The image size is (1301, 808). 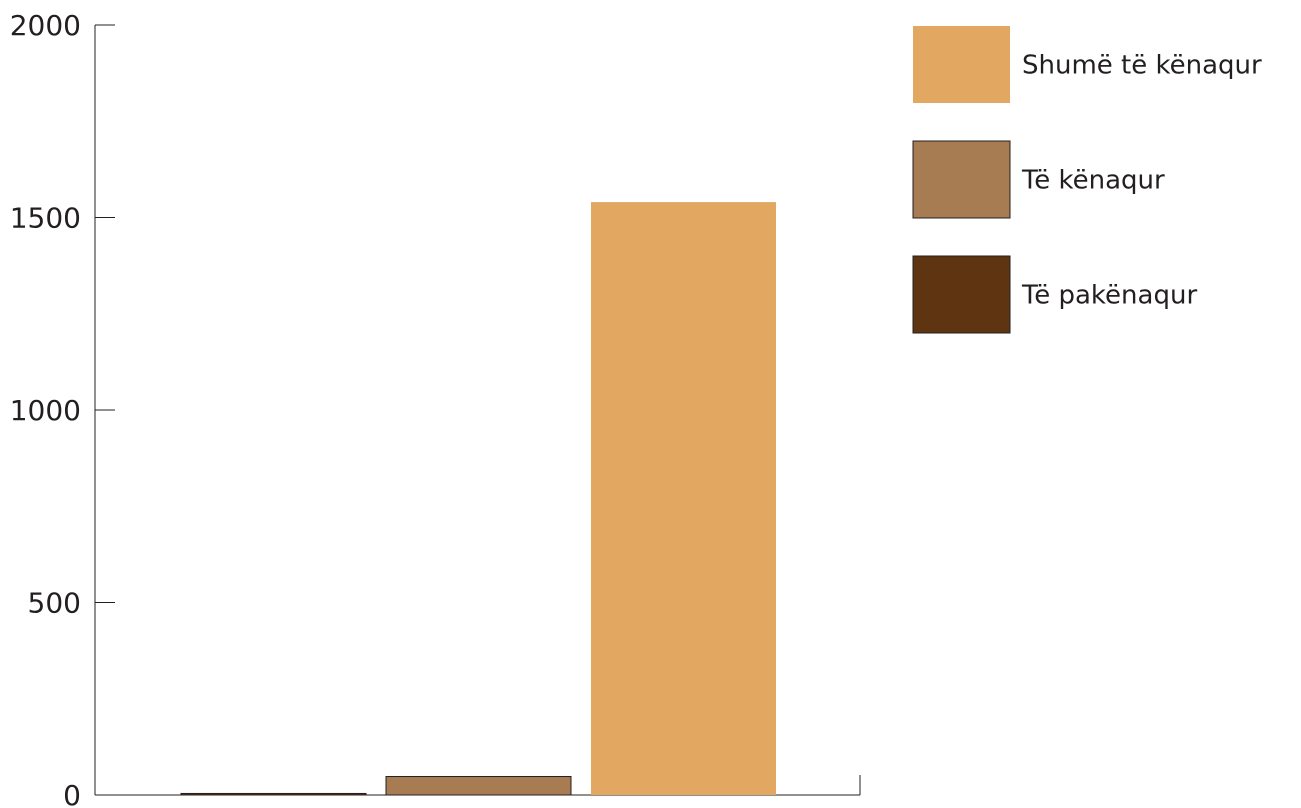 What do you see at coordinates (1109, 296) in the screenshot?
I see `legend-label: Të pakënaqur` at bounding box center [1109, 296].